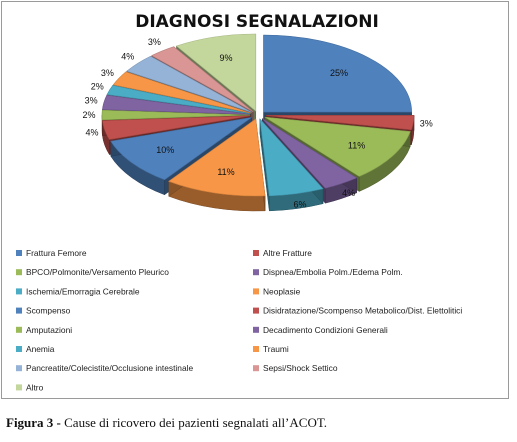 Image resolution: width=517 pixels, height=442 pixels. What do you see at coordinates (287, 253) in the screenshot?
I see `legend-label: Altre Fratture` at bounding box center [287, 253].